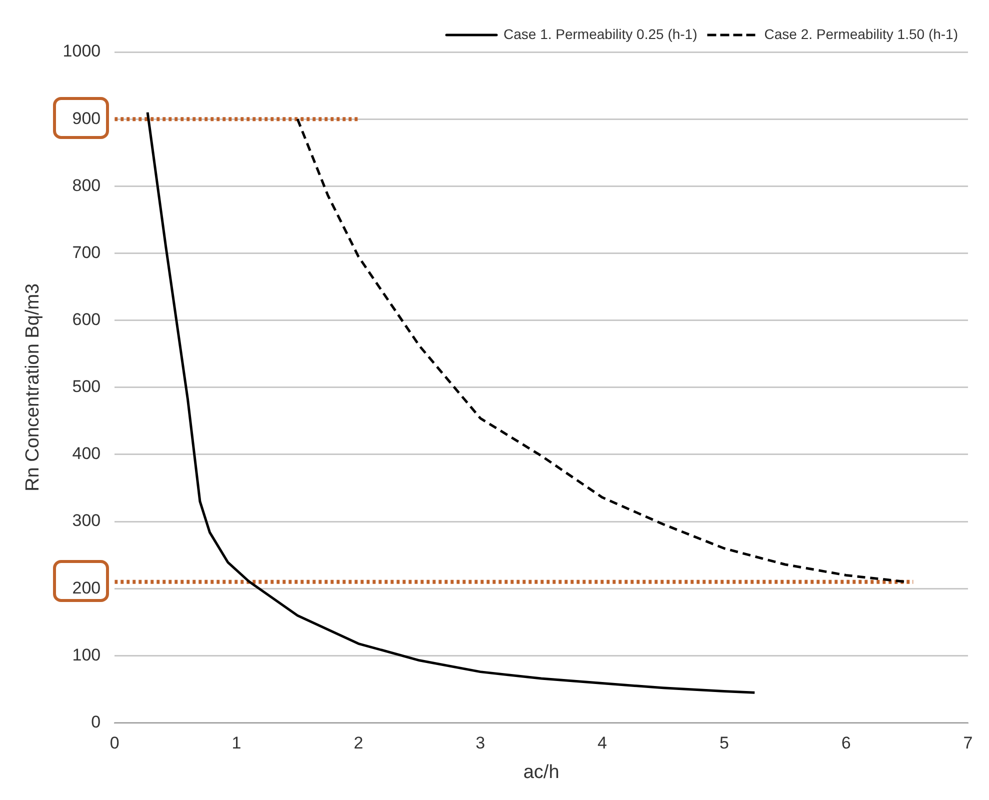 The height and width of the screenshot is (800, 989). What do you see at coordinates (86, 252) in the screenshot?
I see `y-tick-label: 700` at bounding box center [86, 252].